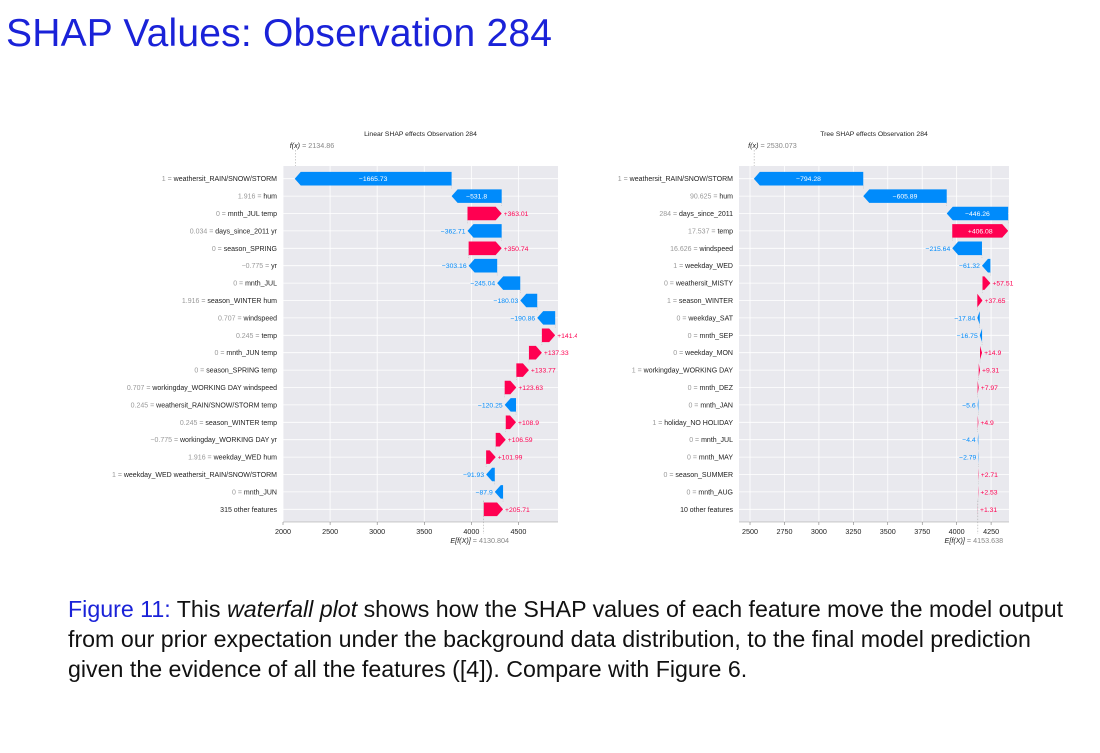 This screenshot has width=1100, height=753. What do you see at coordinates (119, 609) in the screenshot?
I see `caption-figure-label: Figure 11:` at bounding box center [119, 609].